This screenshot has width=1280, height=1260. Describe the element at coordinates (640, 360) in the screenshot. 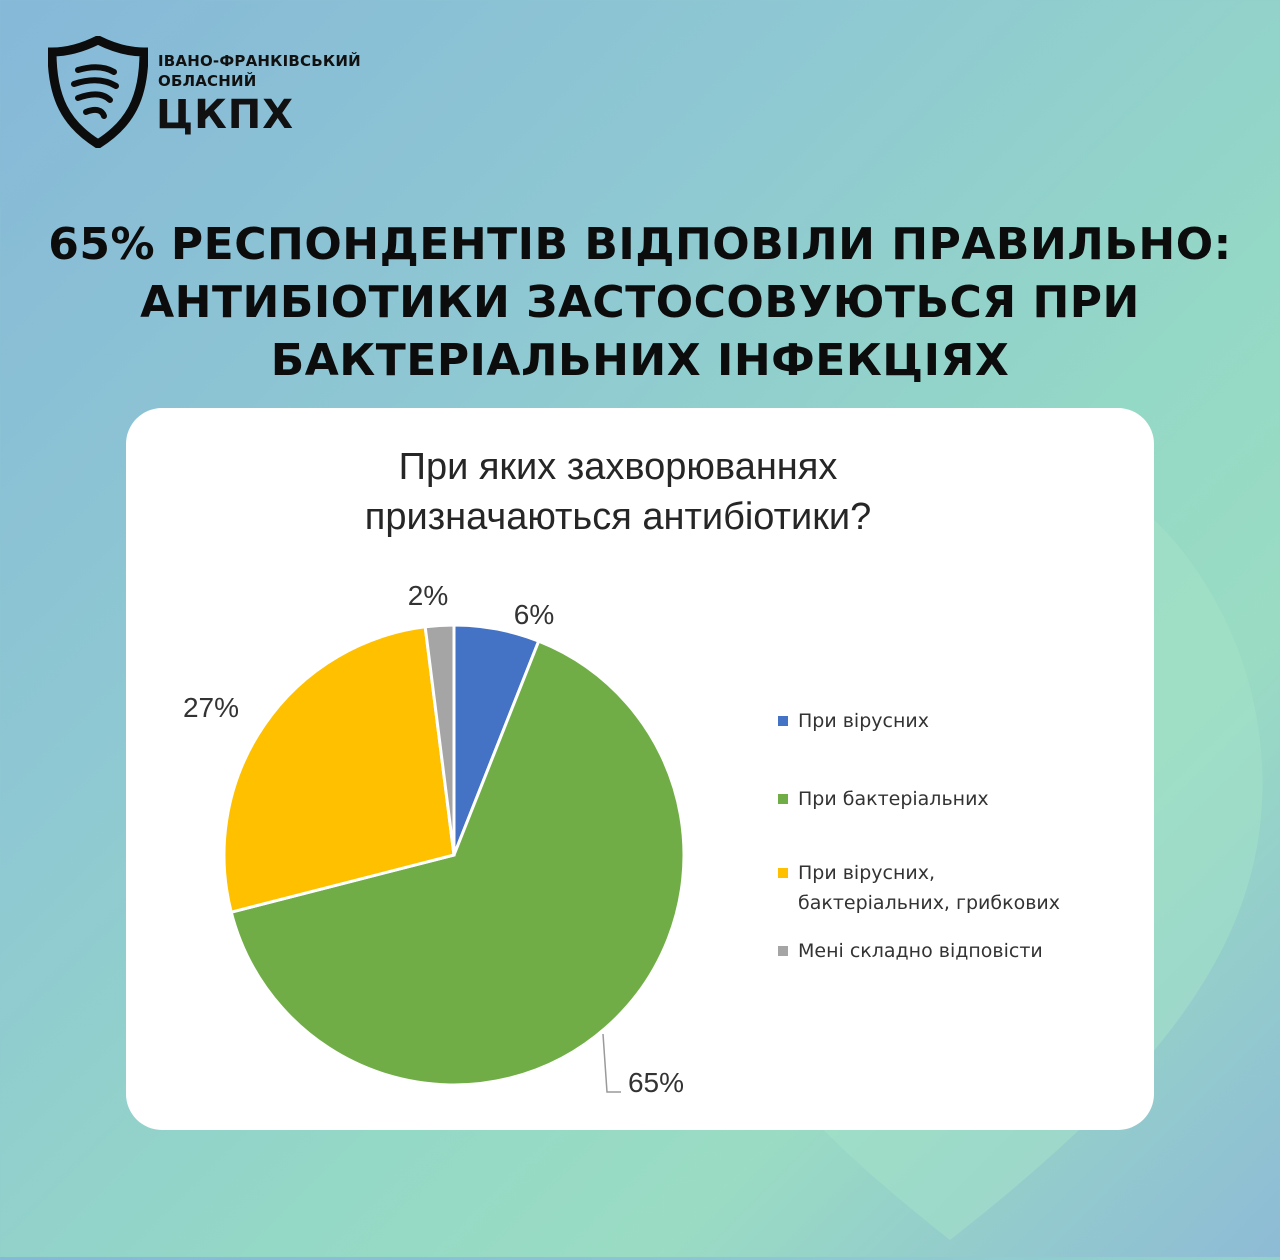

I see `headline-line-3: БАКТЕРІАЛЬНИХ ІНФЕКЦІЯХ` at that location.